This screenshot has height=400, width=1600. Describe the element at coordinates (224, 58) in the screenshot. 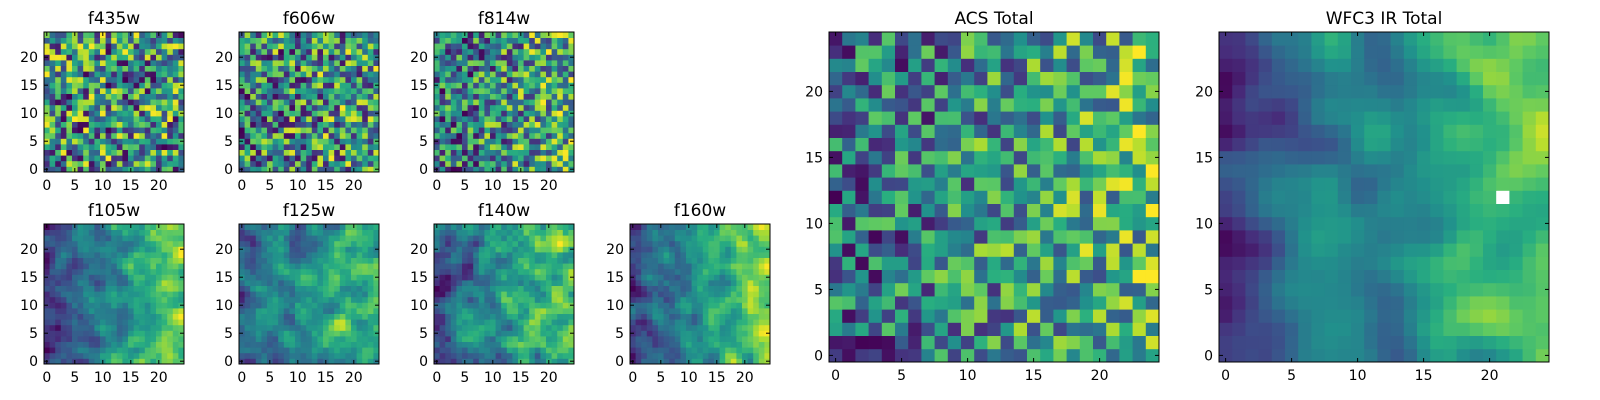

I see `y-tick-label: 20` at that location.